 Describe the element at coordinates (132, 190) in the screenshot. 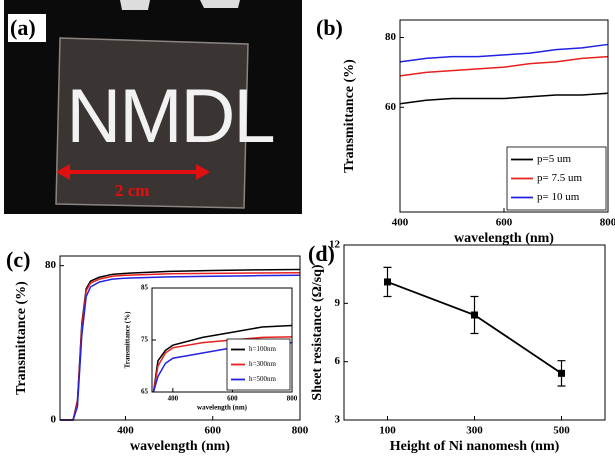

I see `scale-label: 2 cm` at that location.